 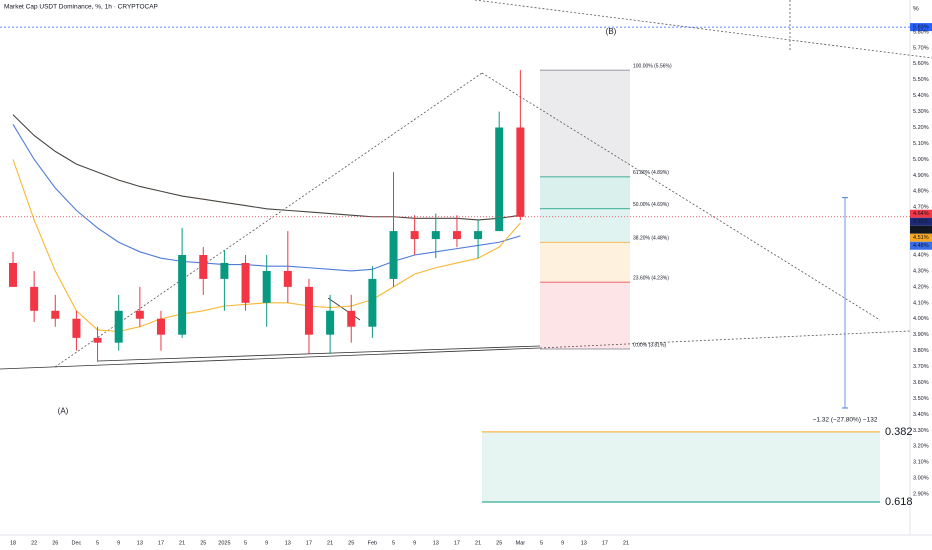 What do you see at coordinates (652, 66) in the screenshot?
I see `fib-label: 100.00% (5.56%)` at bounding box center [652, 66].